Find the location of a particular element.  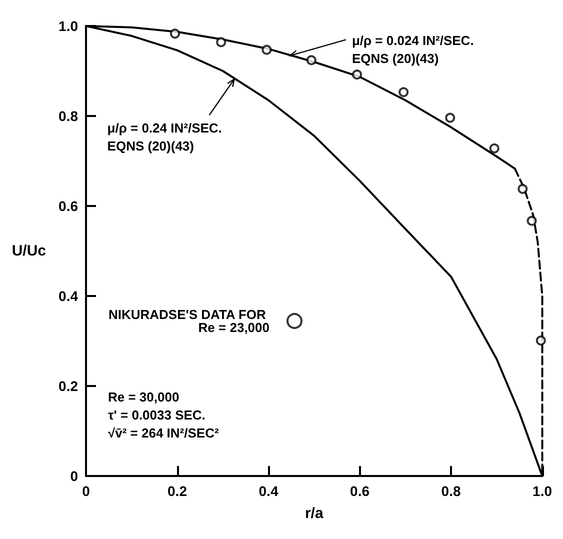

annotation: Re = 30,000 τ' = 0.0033 SEC. √v̄² = 264 IN²/SEC² is located at coordinates (164, 415).